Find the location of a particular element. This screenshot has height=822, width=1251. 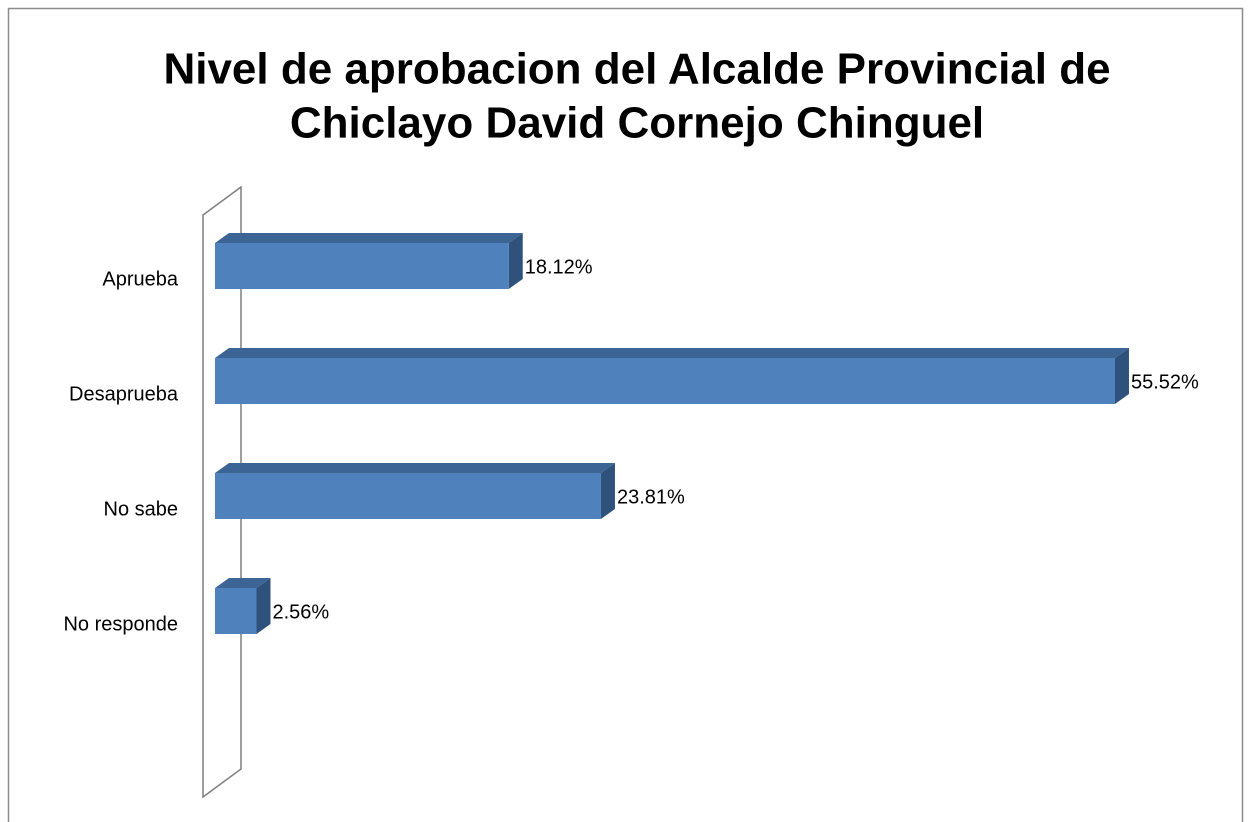

category-label: No sabe is located at coordinates (141, 509).